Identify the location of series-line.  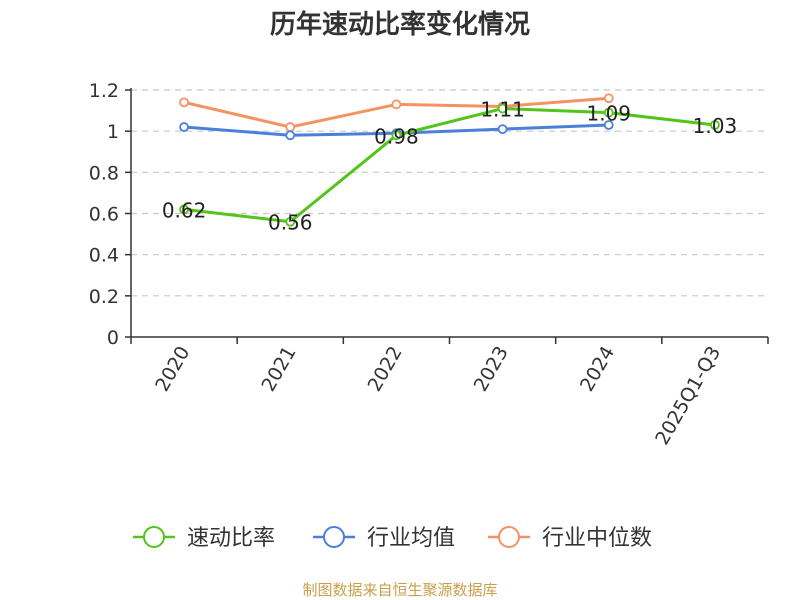
(449, 165).